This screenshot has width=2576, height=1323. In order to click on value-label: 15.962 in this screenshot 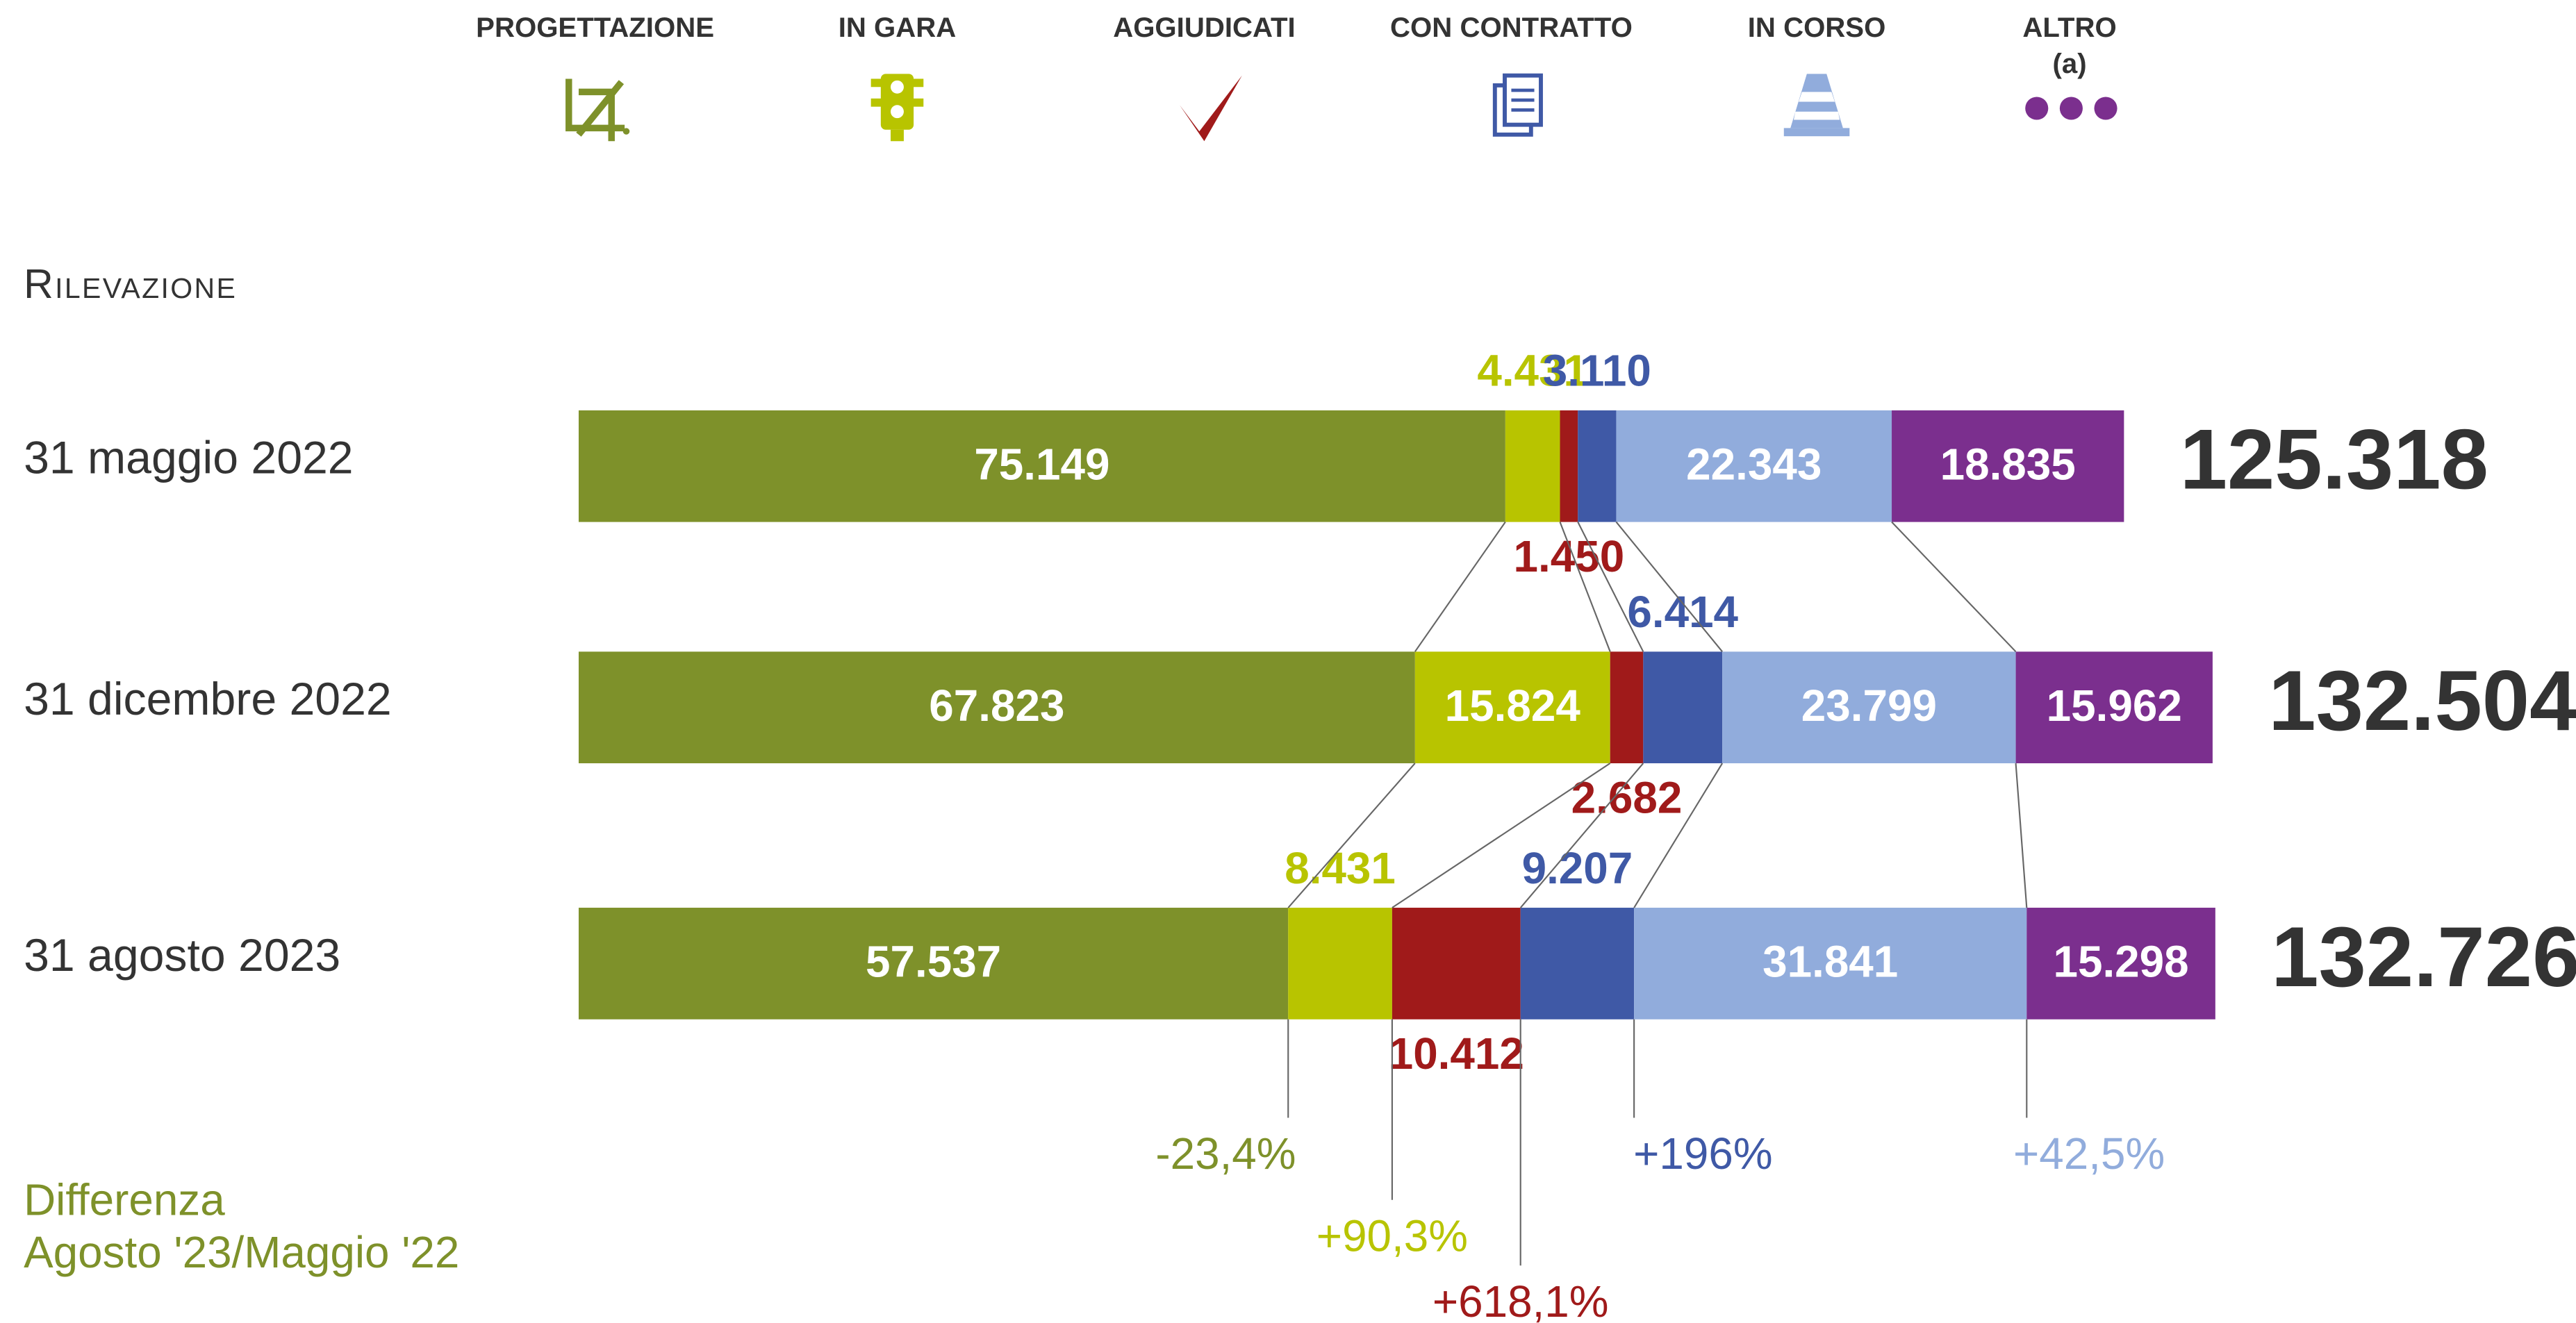, I will do `click(2114, 706)`.